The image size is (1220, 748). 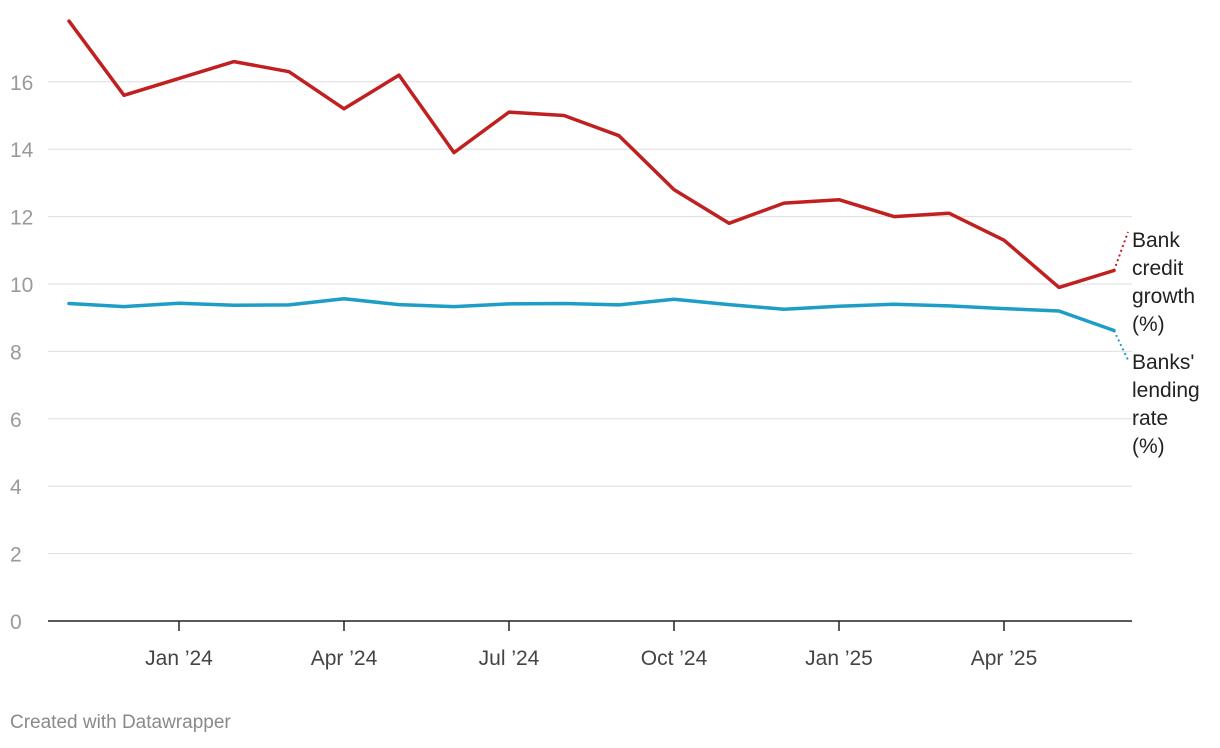 I want to click on series-label-line: credit, so click(x=1158, y=268).